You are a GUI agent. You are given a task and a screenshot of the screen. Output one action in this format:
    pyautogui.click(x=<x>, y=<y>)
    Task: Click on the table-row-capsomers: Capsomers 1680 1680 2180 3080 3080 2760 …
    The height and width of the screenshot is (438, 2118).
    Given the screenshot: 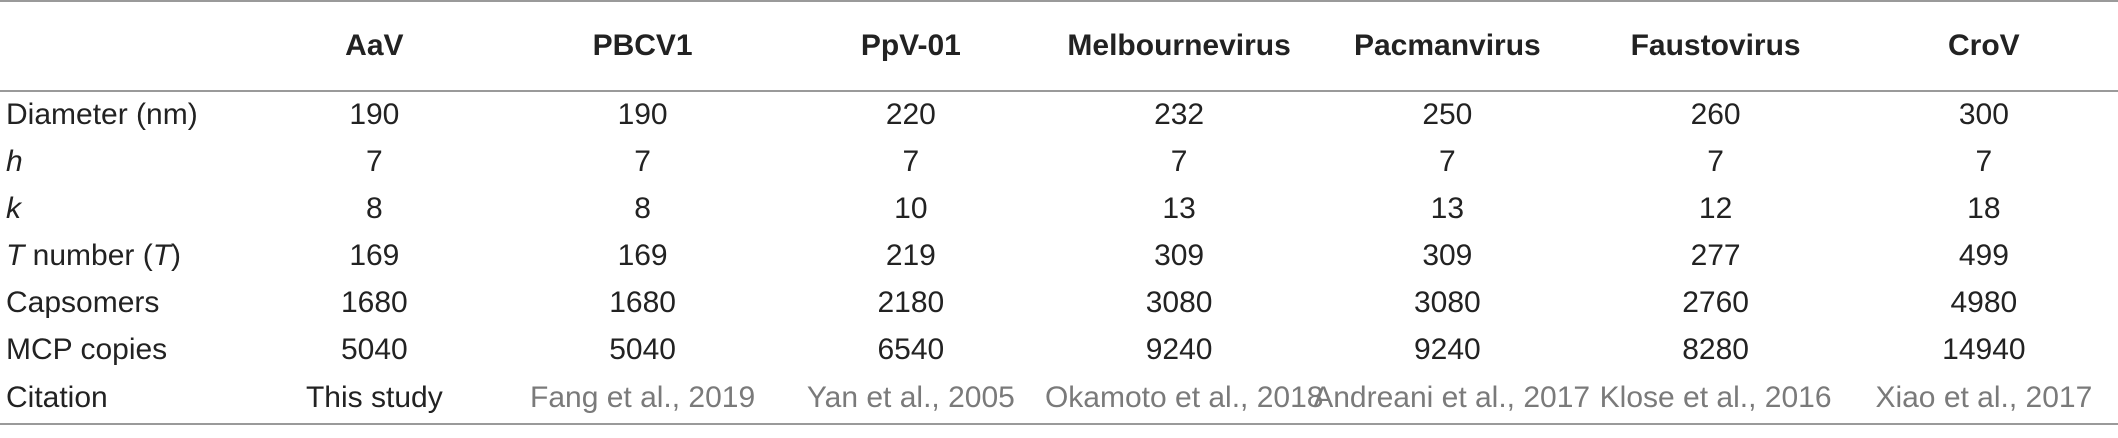 What is the action you would take?
    pyautogui.click(x=1059, y=302)
    